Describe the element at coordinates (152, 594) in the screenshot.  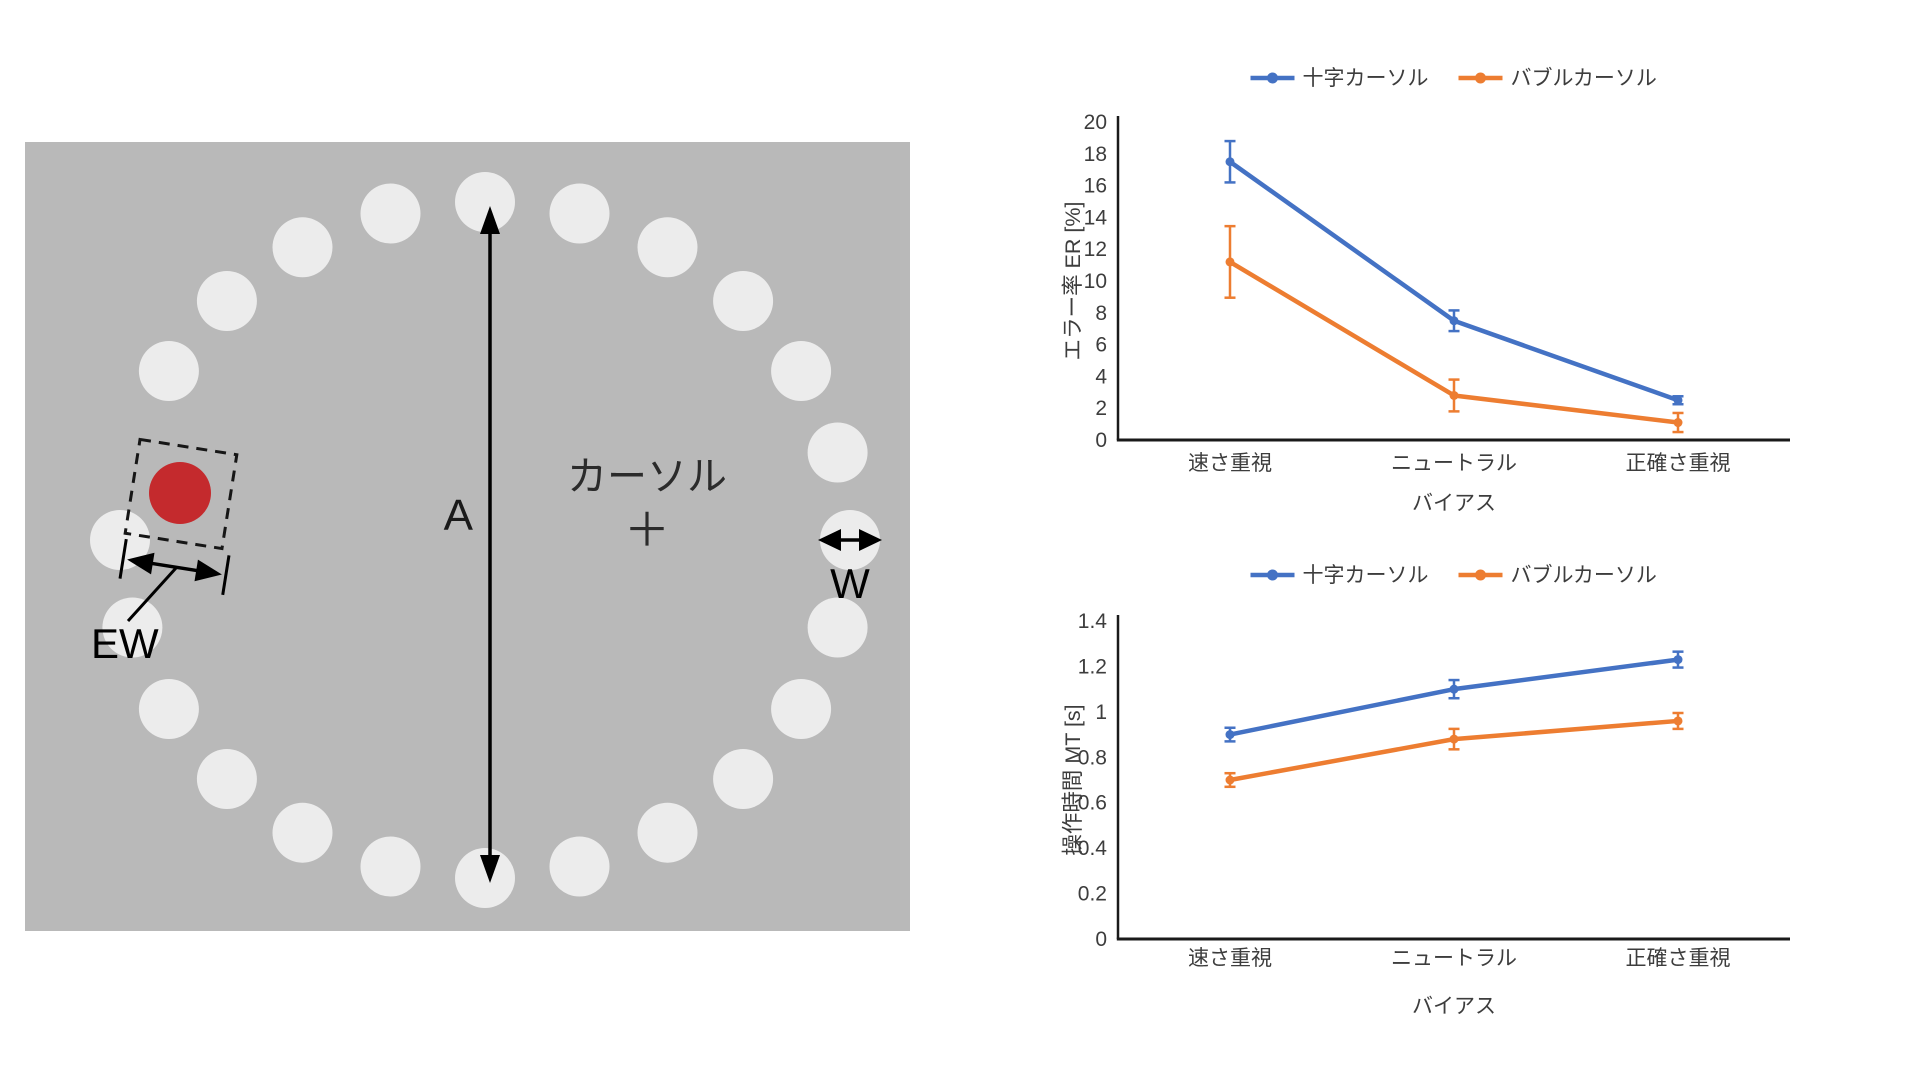
I see `ew-leader-line` at that location.